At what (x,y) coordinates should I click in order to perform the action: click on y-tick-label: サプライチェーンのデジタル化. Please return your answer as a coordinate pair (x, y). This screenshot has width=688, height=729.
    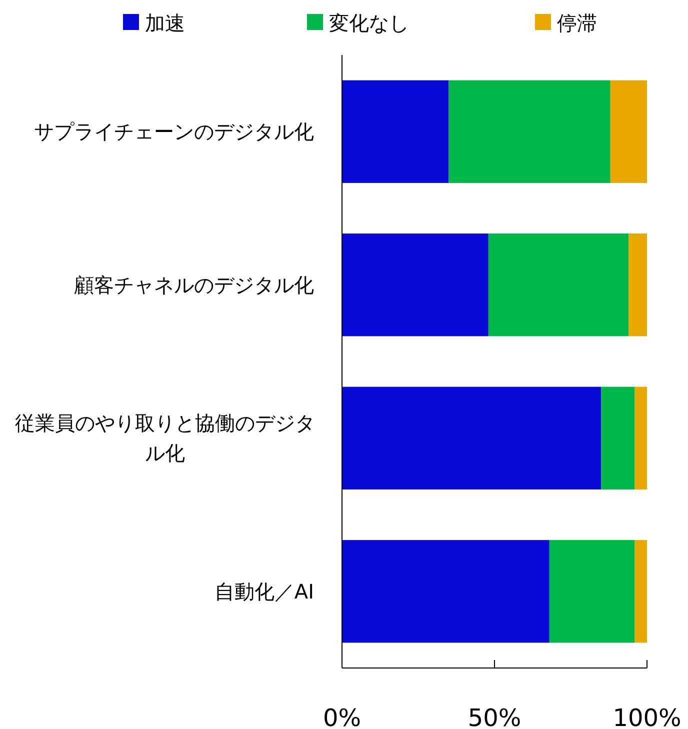
    Looking at the image, I should click on (174, 132).